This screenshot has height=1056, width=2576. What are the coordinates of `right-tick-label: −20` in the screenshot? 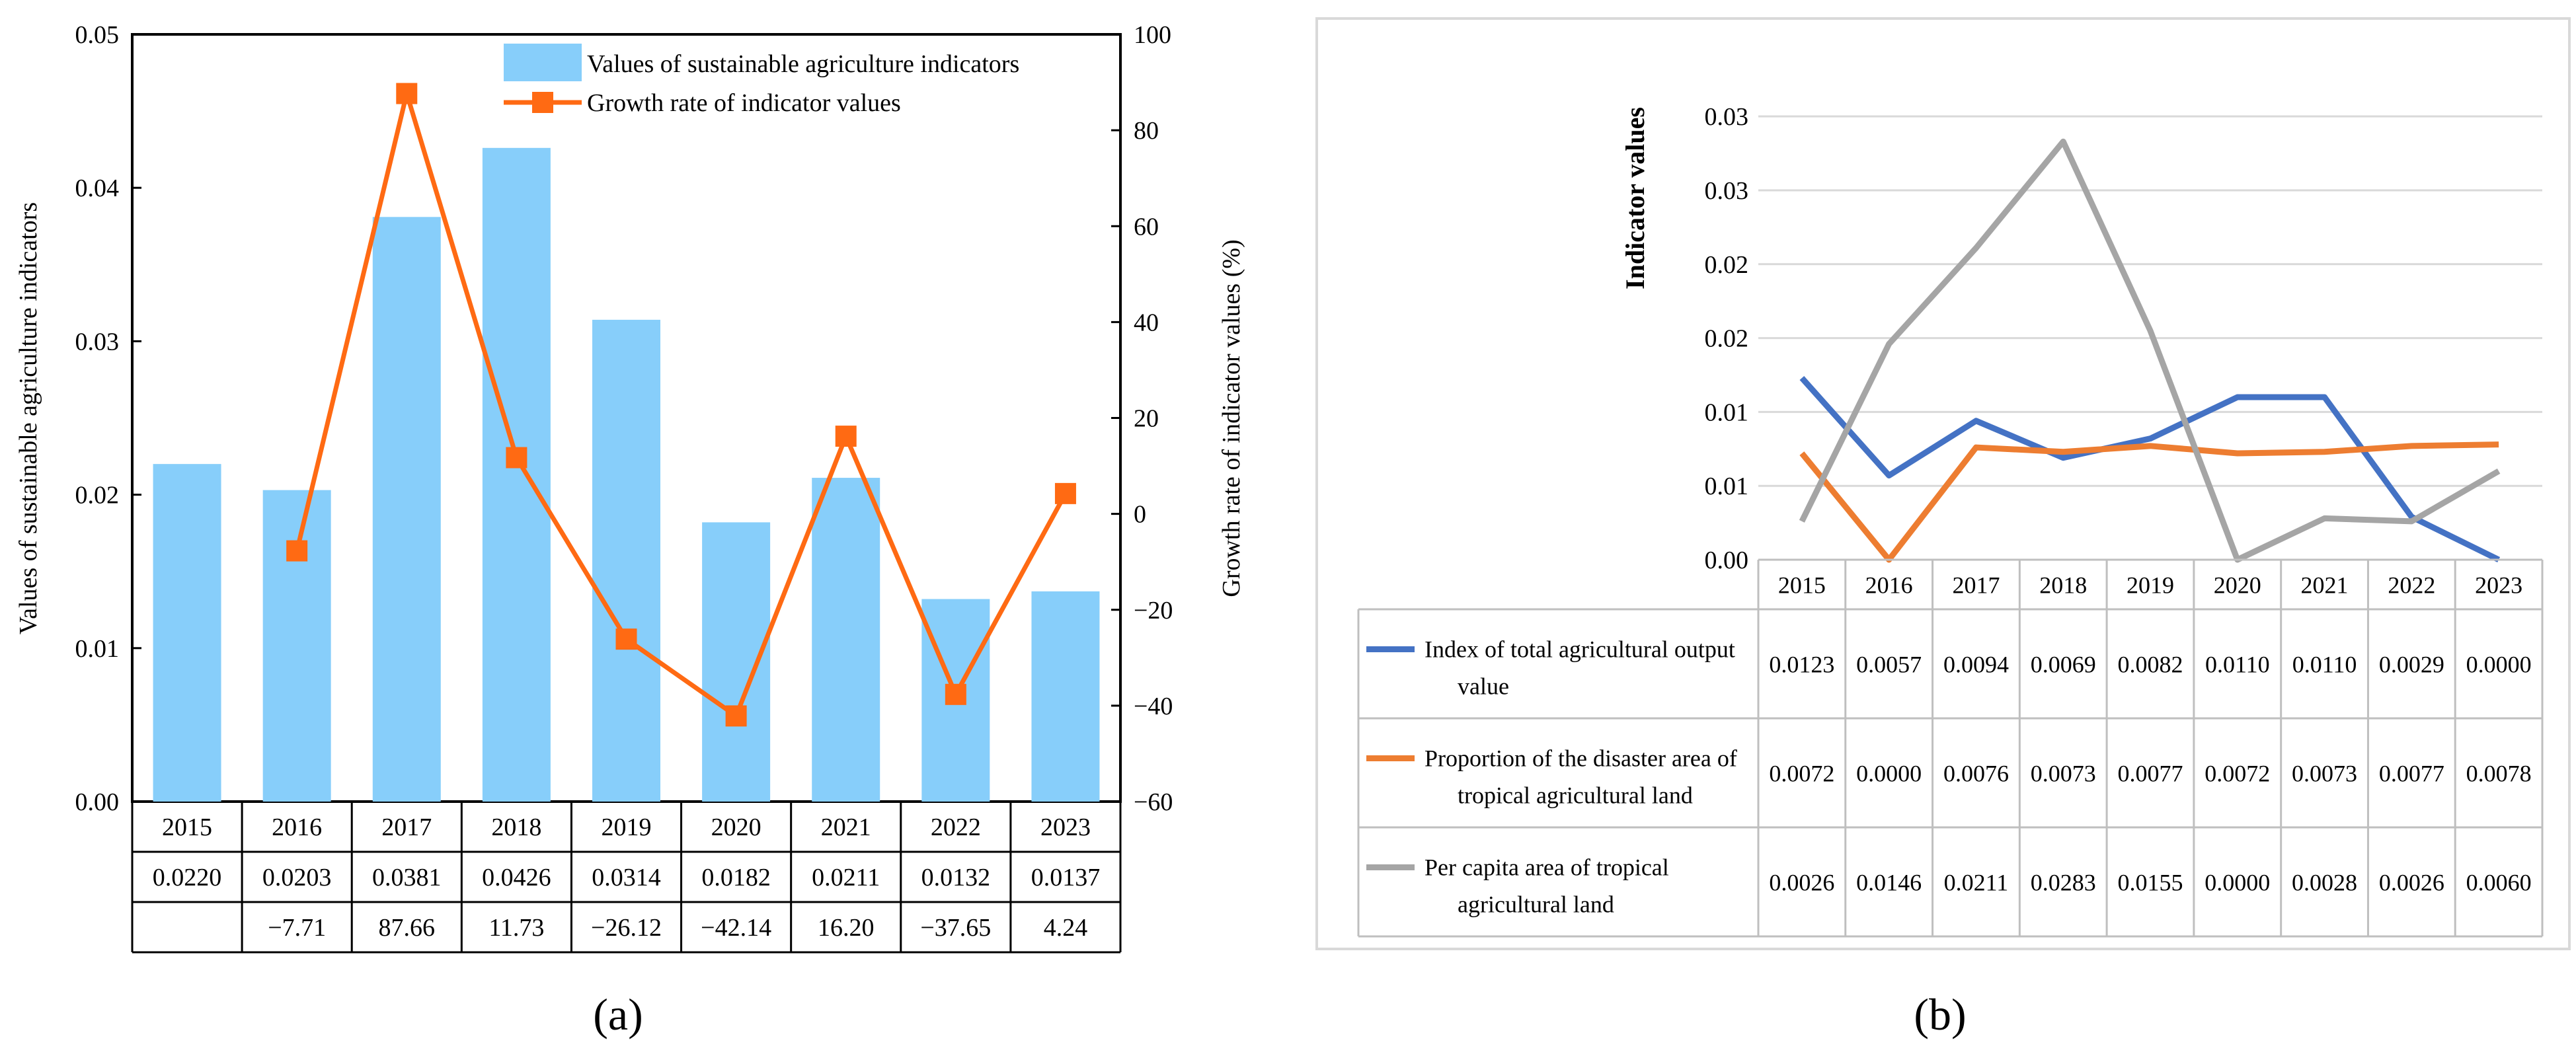 It's located at (1153, 610).